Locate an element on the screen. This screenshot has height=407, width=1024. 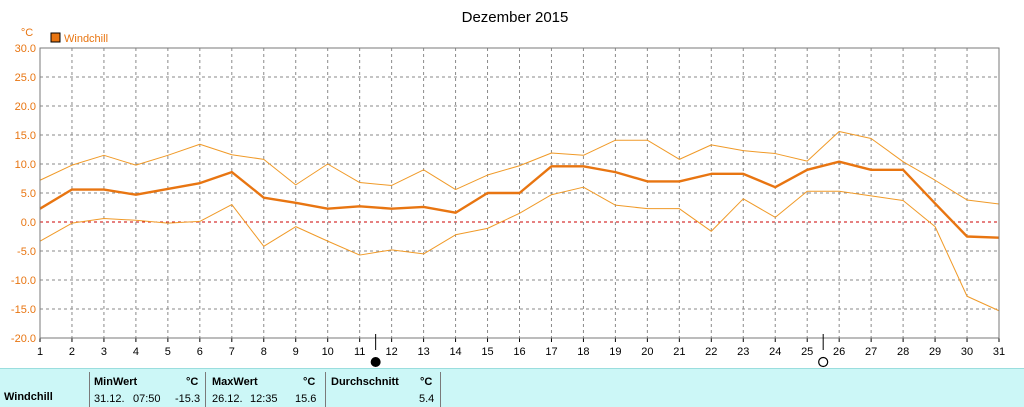
x-tick-label: 13 is located at coordinates (423, 352).